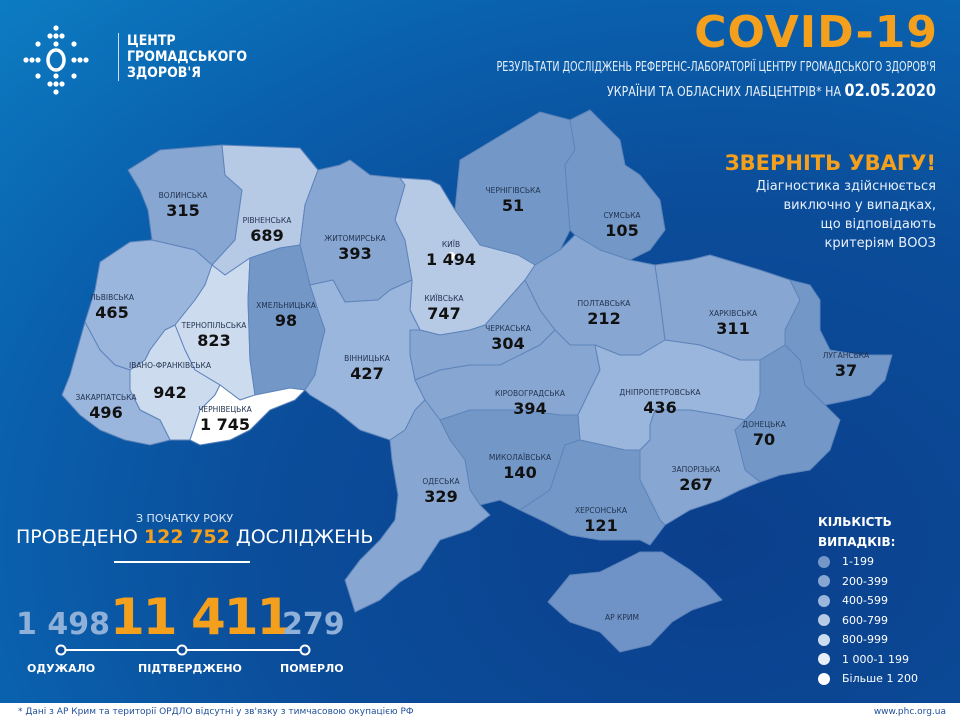 The height and width of the screenshot is (721, 960). What do you see at coordinates (185, 518) in the screenshot?
I see `tests-caption: З ПОЧАТКУ РОКУ` at bounding box center [185, 518].